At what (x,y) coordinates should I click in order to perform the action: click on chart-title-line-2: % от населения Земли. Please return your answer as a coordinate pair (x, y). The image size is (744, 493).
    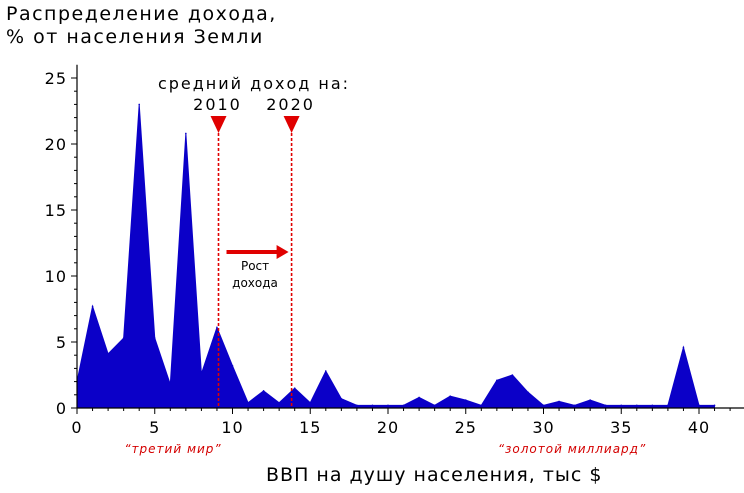
    Looking at the image, I should click on (135, 37).